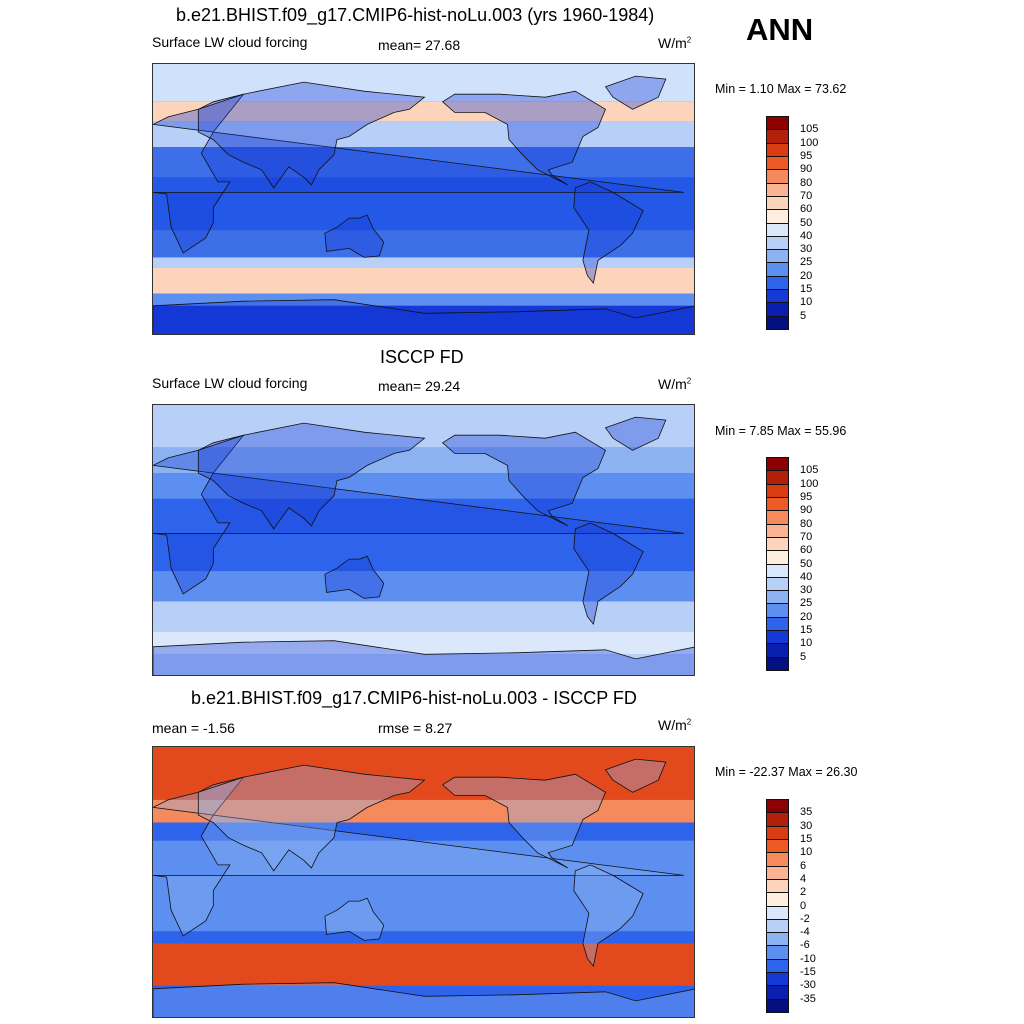 The width and height of the screenshot is (1024, 1024). What do you see at coordinates (806, 195) in the screenshot?
I see `colorbar-tick-label: 70` at bounding box center [806, 195].